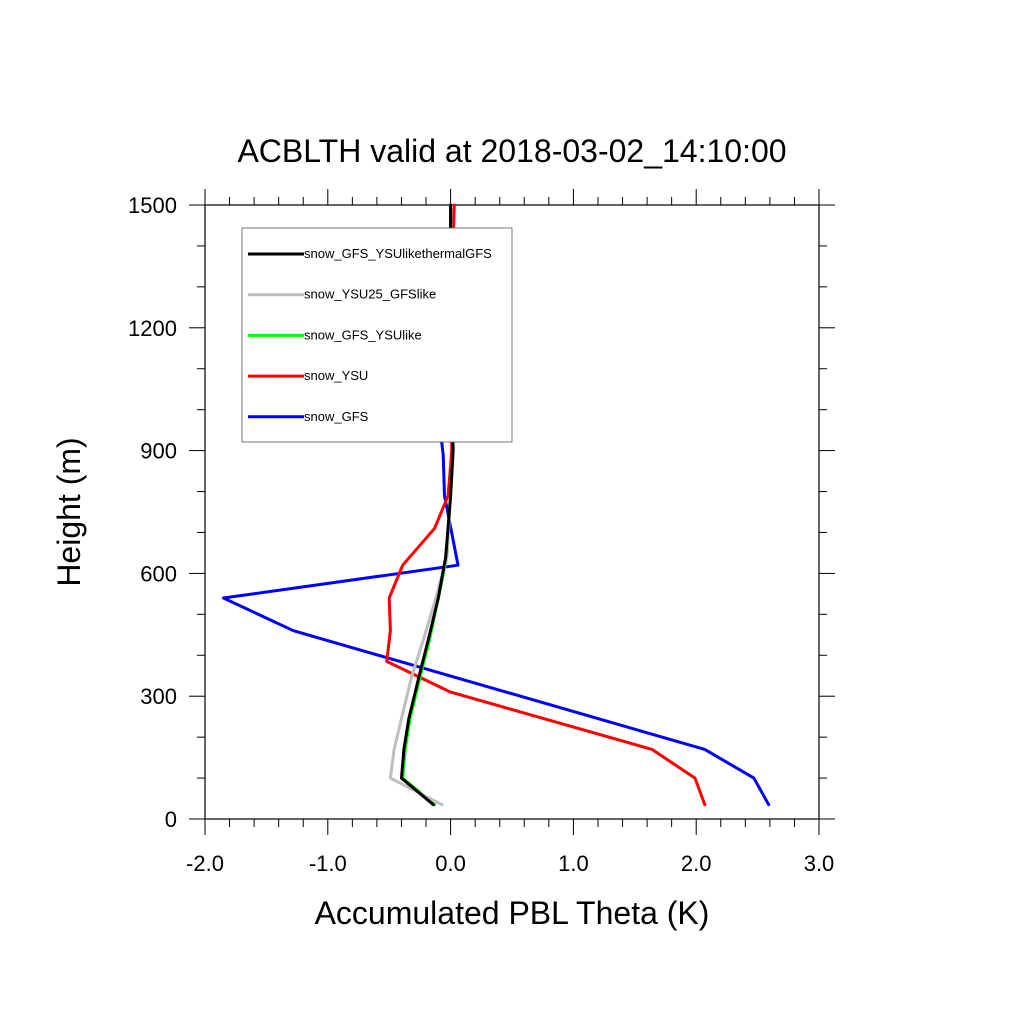 This screenshot has height=1024, width=1024. Describe the element at coordinates (398, 253) in the screenshot. I see `legend-entry-label: snow_GFS_YSUlikethermalGFS` at that location.